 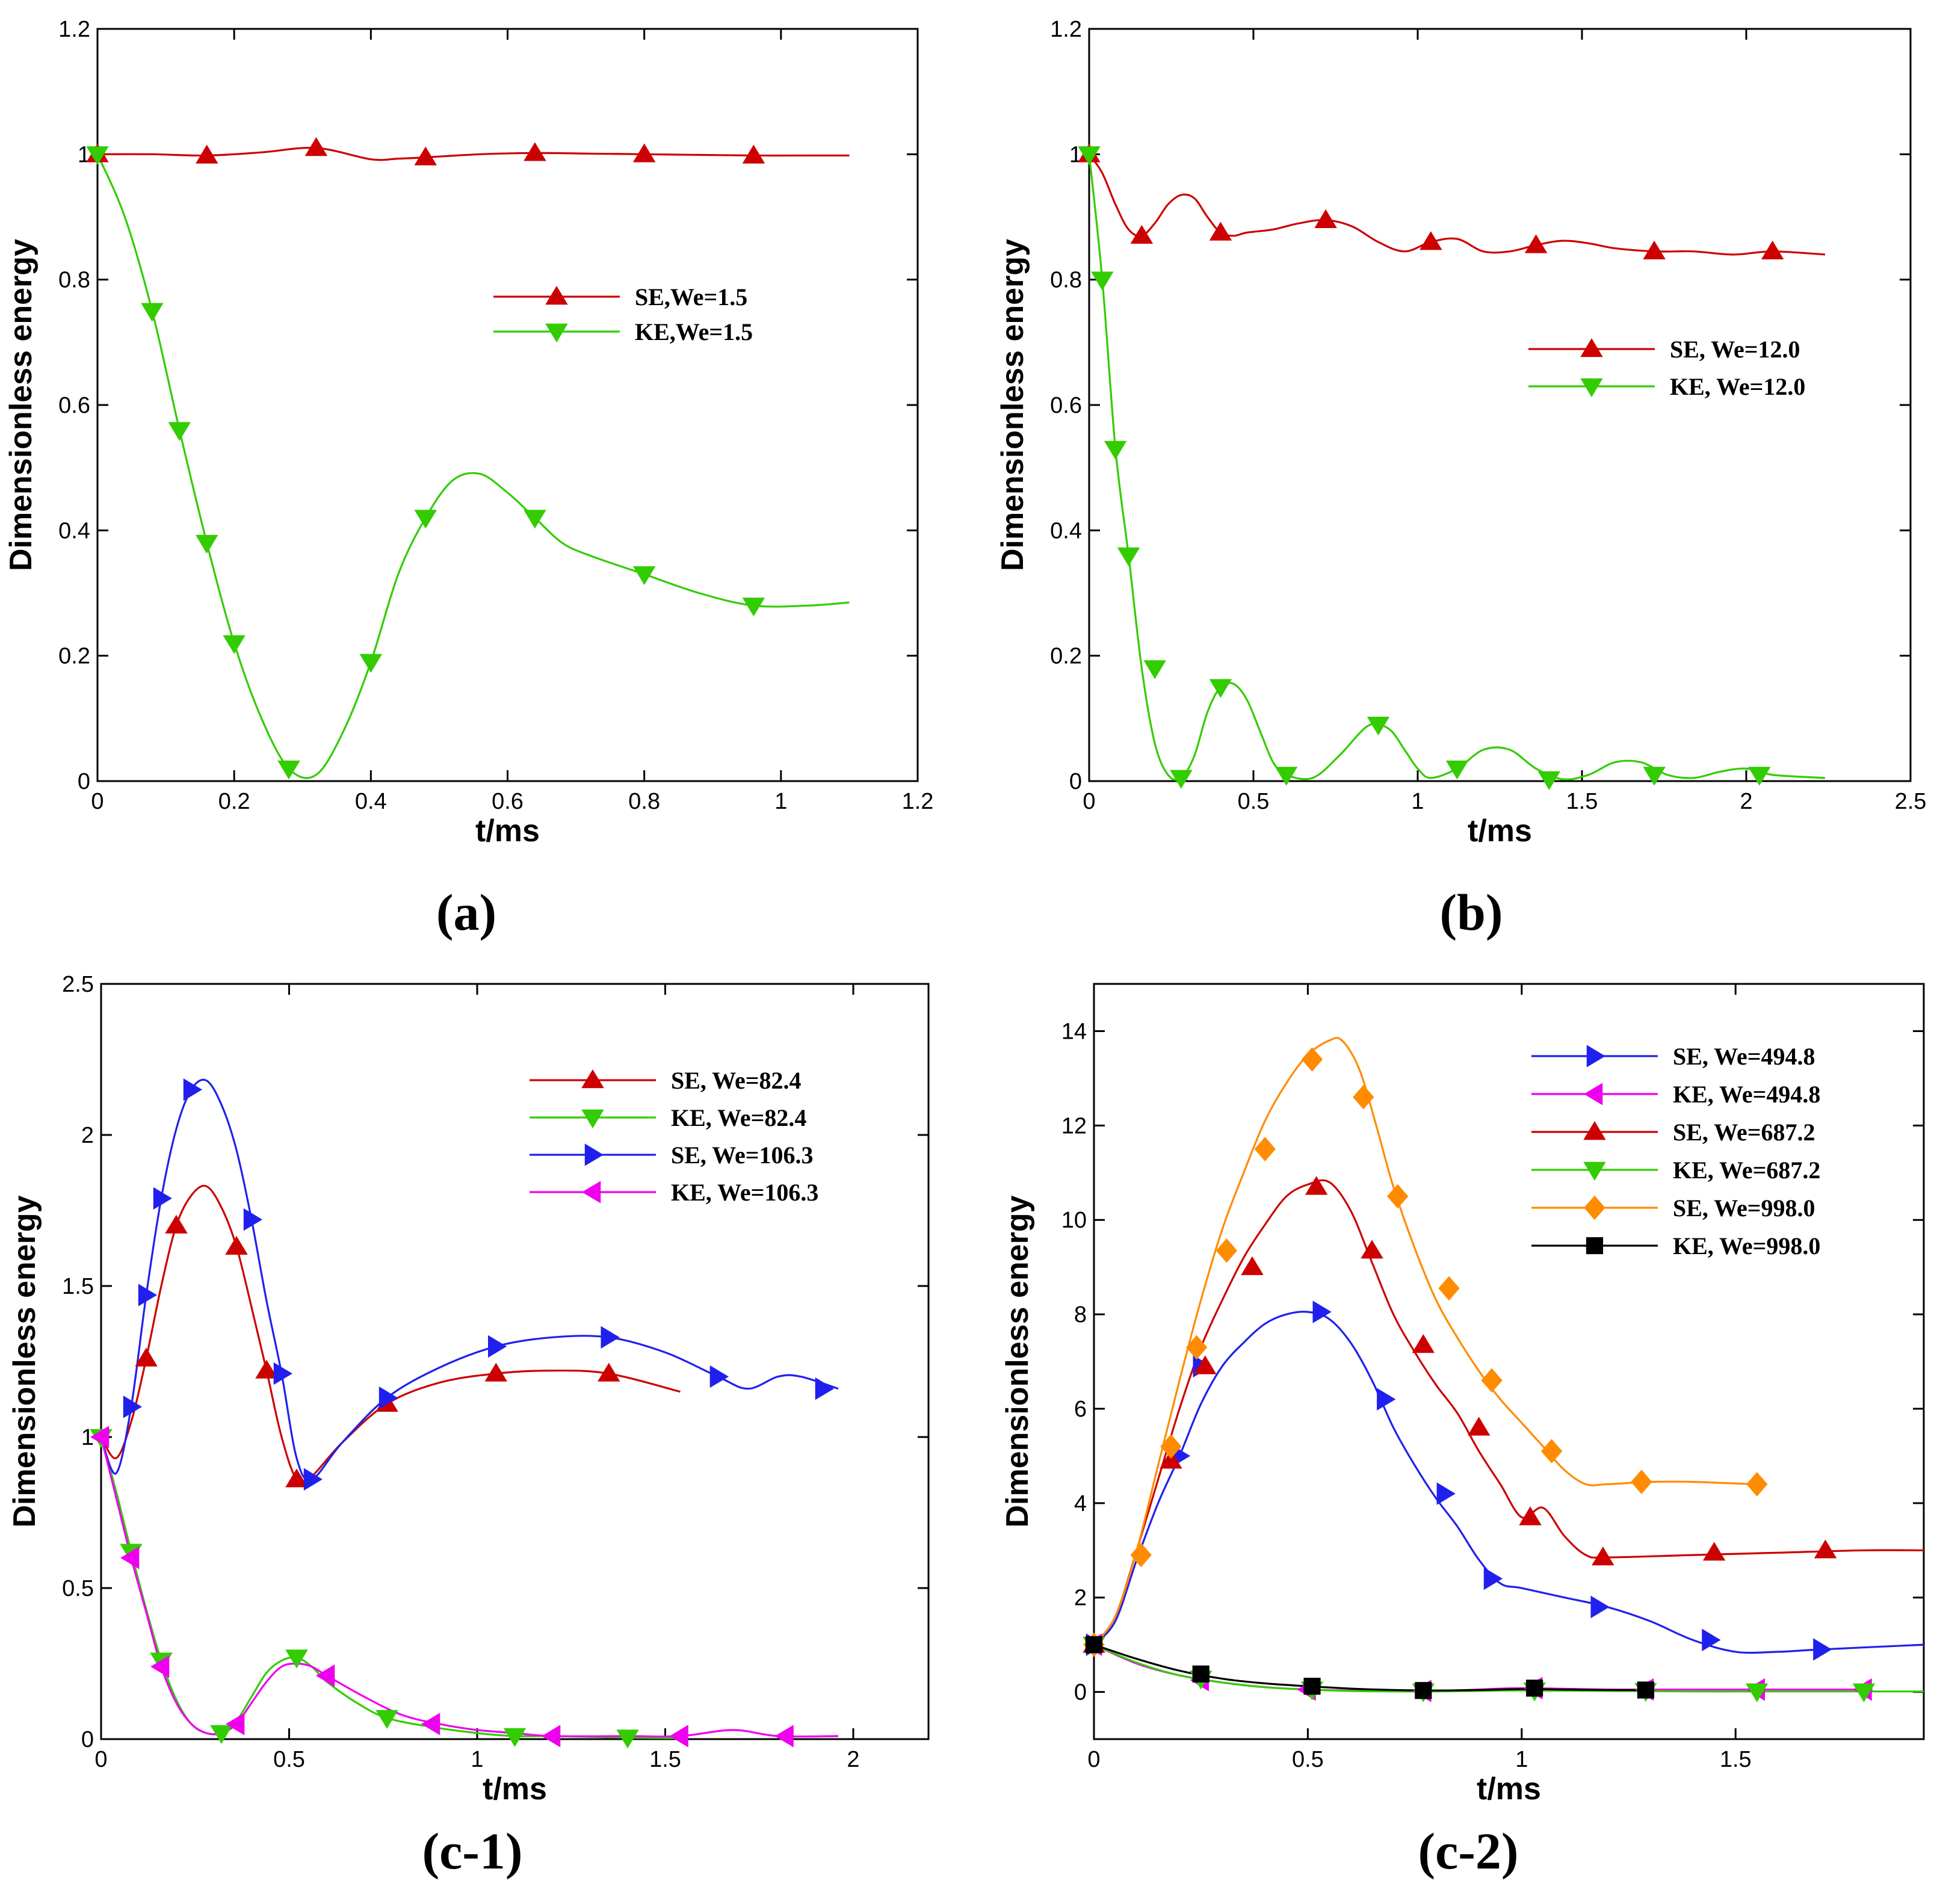 What do you see at coordinates (84, 781) in the screenshot?
I see `panel-a-ytick-label: 0` at bounding box center [84, 781].